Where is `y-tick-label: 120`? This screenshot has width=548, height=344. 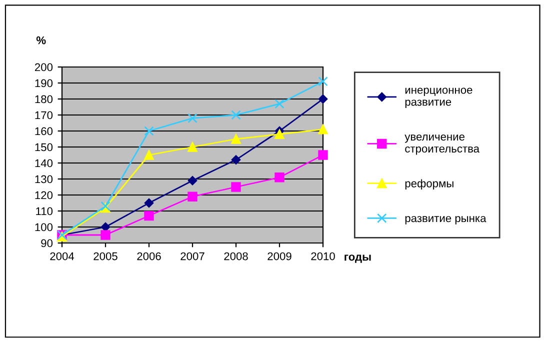 y-tick-label: 120 is located at coordinates (44, 195).